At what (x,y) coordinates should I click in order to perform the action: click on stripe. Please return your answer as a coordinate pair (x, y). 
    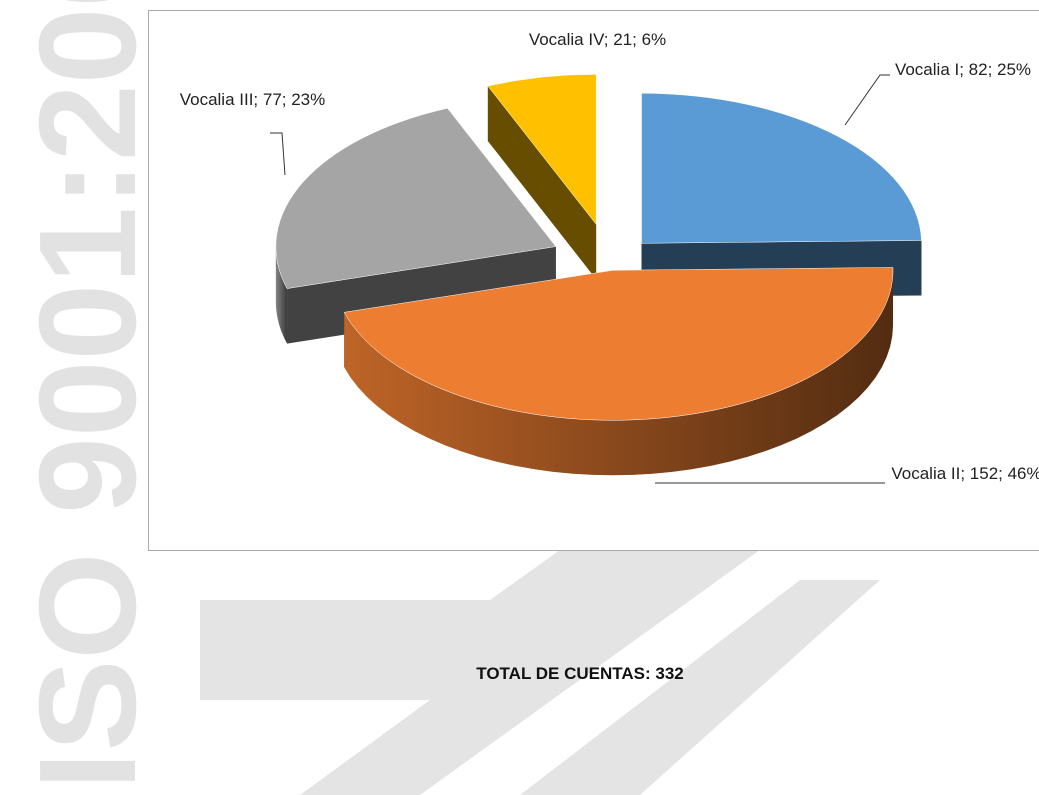
    Looking at the image, I should click on (700, 687).